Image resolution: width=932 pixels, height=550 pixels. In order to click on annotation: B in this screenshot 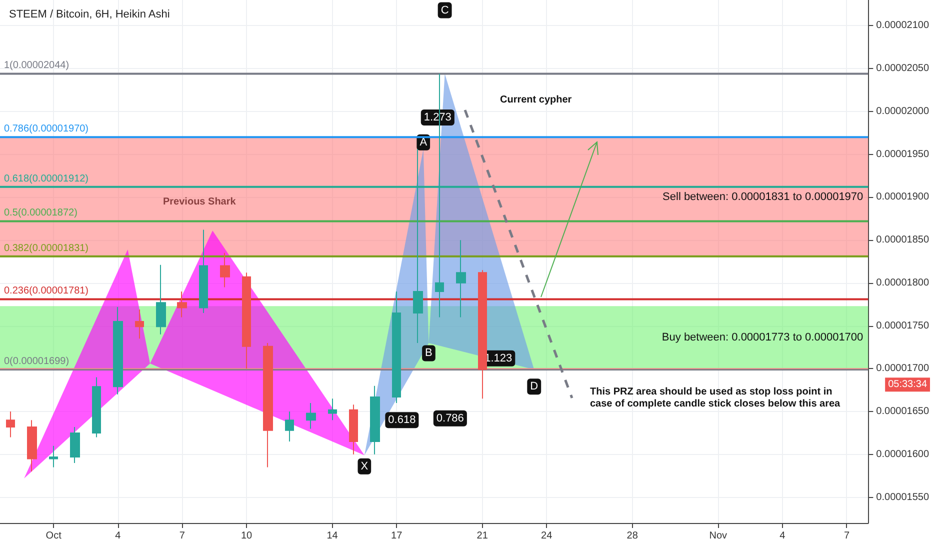, I will do `click(428, 353)`.